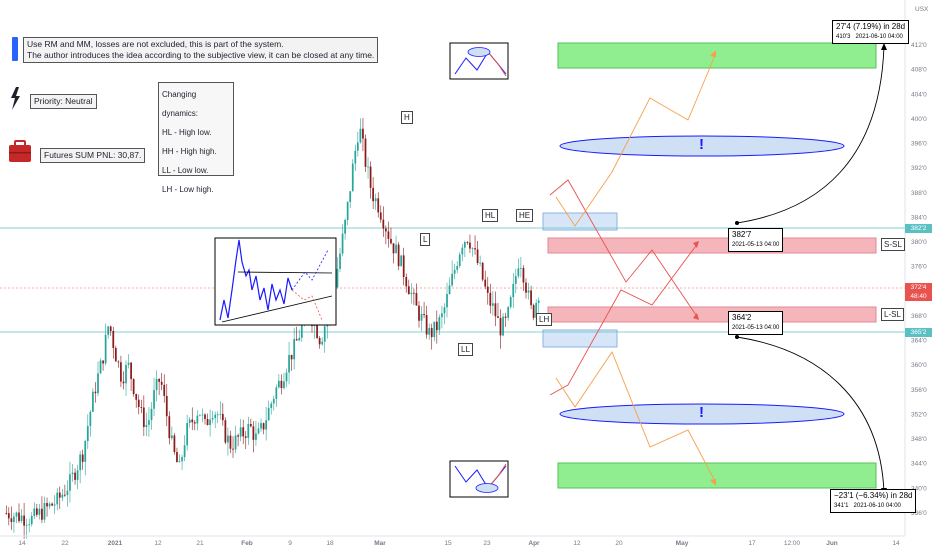 This screenshot has height=550, width=932. I want to click on ellipse-upper, so click(702, 146).